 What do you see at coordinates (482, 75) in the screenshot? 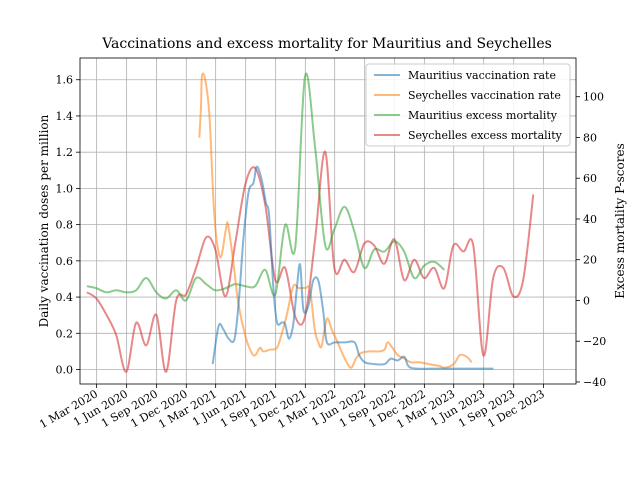
I see `legend-label: Mauritius vaccination rate` at bounding box center [482, 75].